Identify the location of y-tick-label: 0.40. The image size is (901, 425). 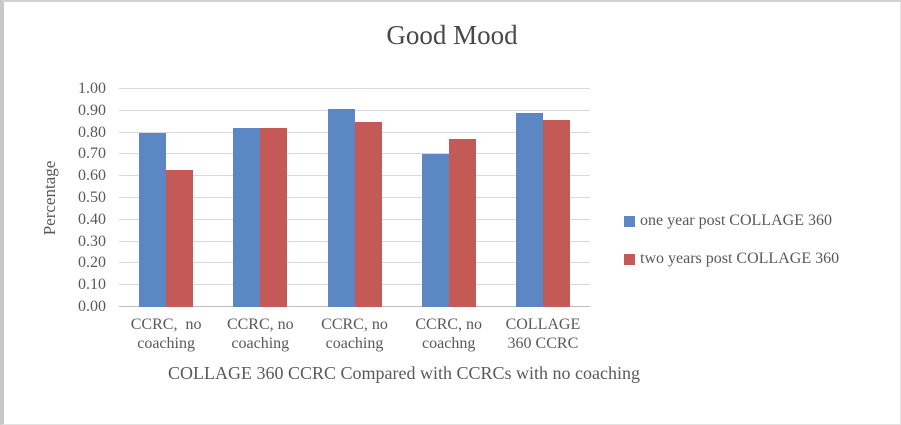
(92, 219).